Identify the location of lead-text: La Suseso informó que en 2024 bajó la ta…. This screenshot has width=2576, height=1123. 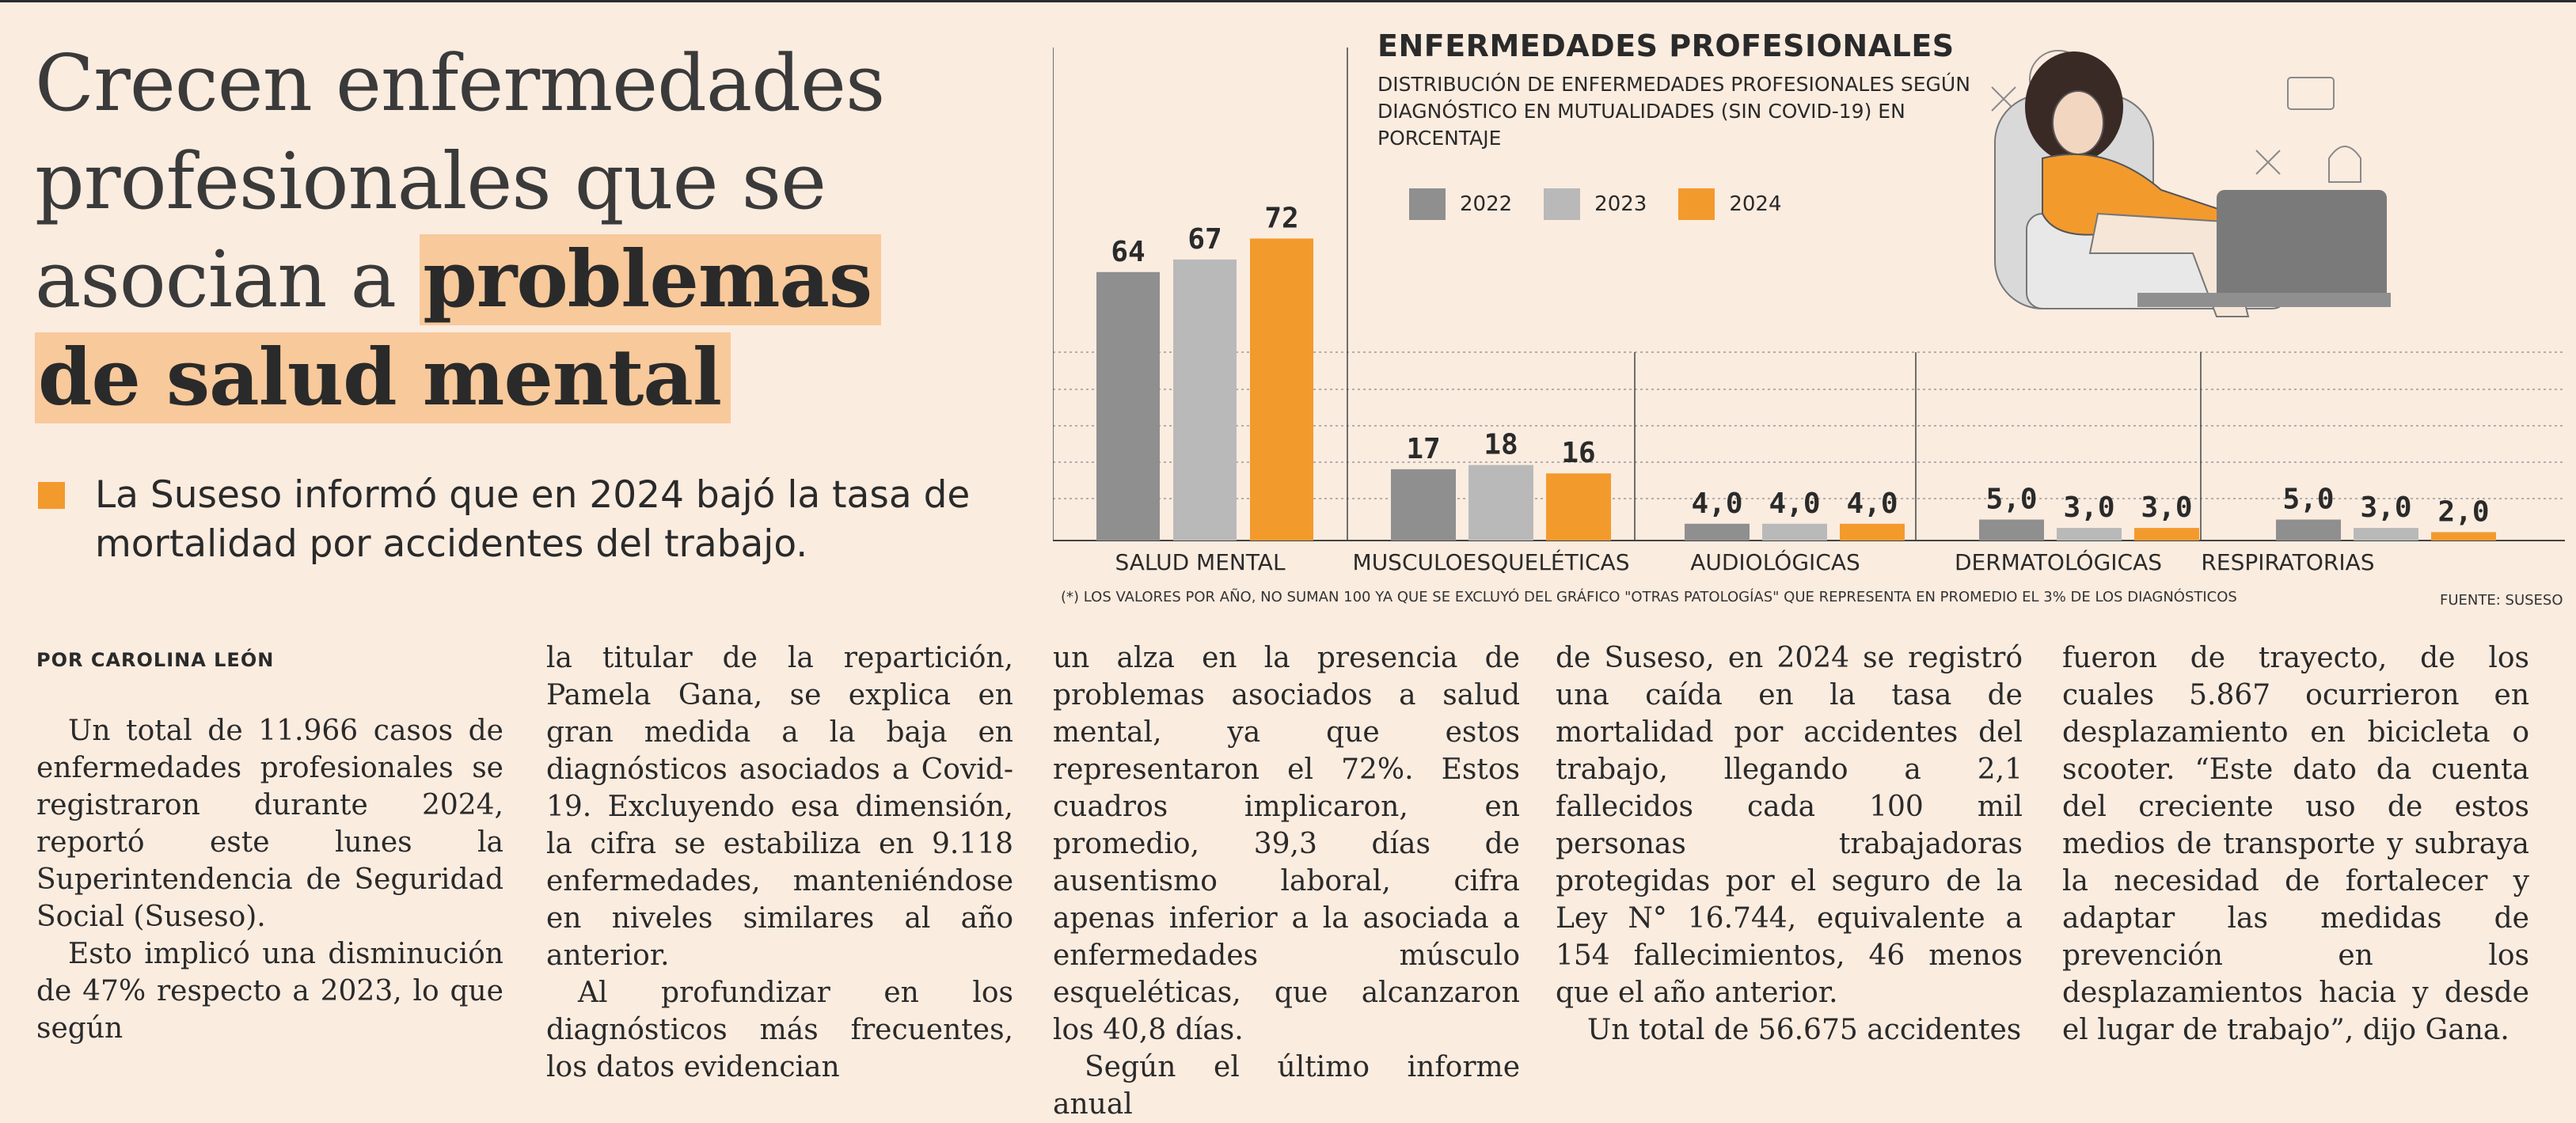
(533, 519).